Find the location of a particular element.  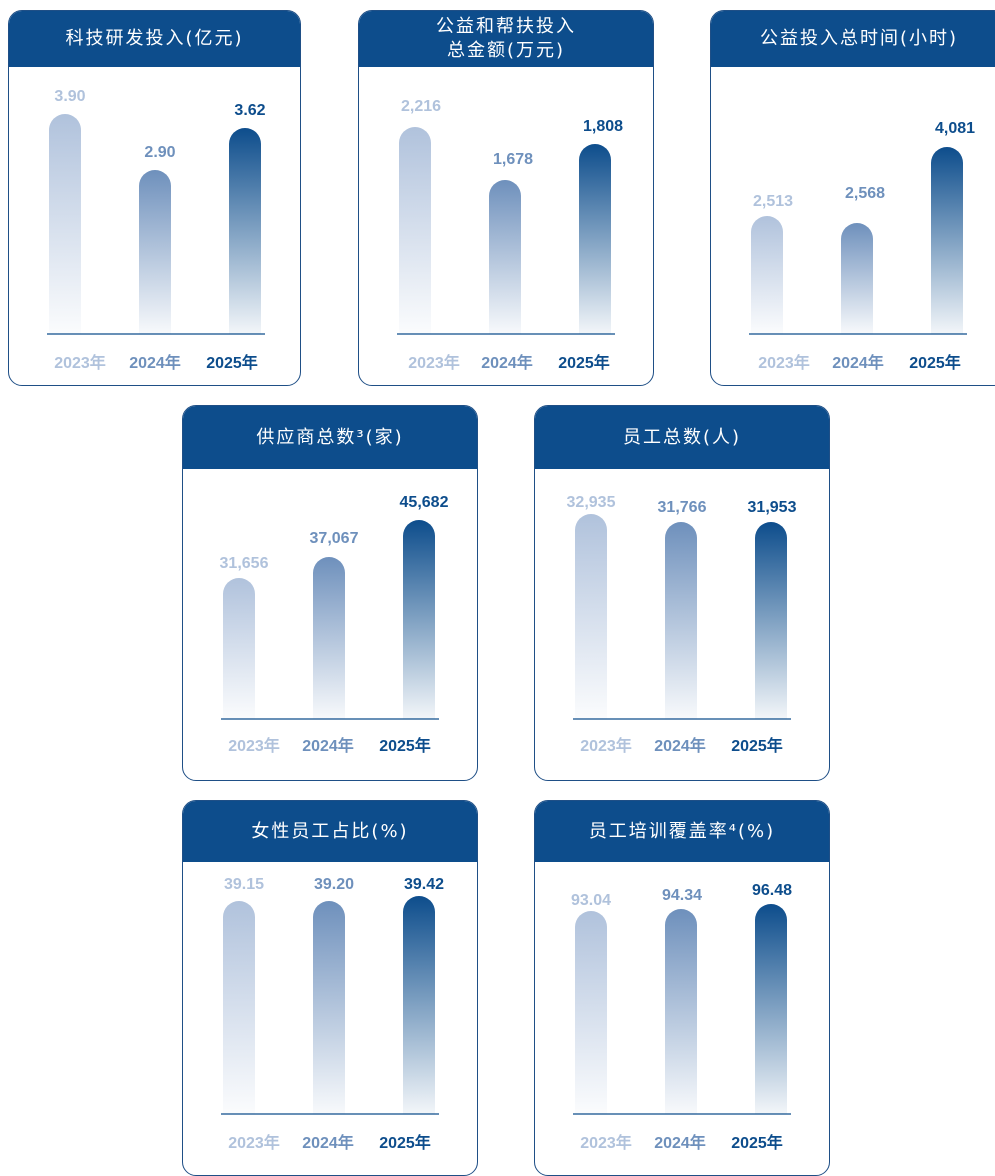

card-header: 女性员工占比(%) is located at coordinates (330, 831).